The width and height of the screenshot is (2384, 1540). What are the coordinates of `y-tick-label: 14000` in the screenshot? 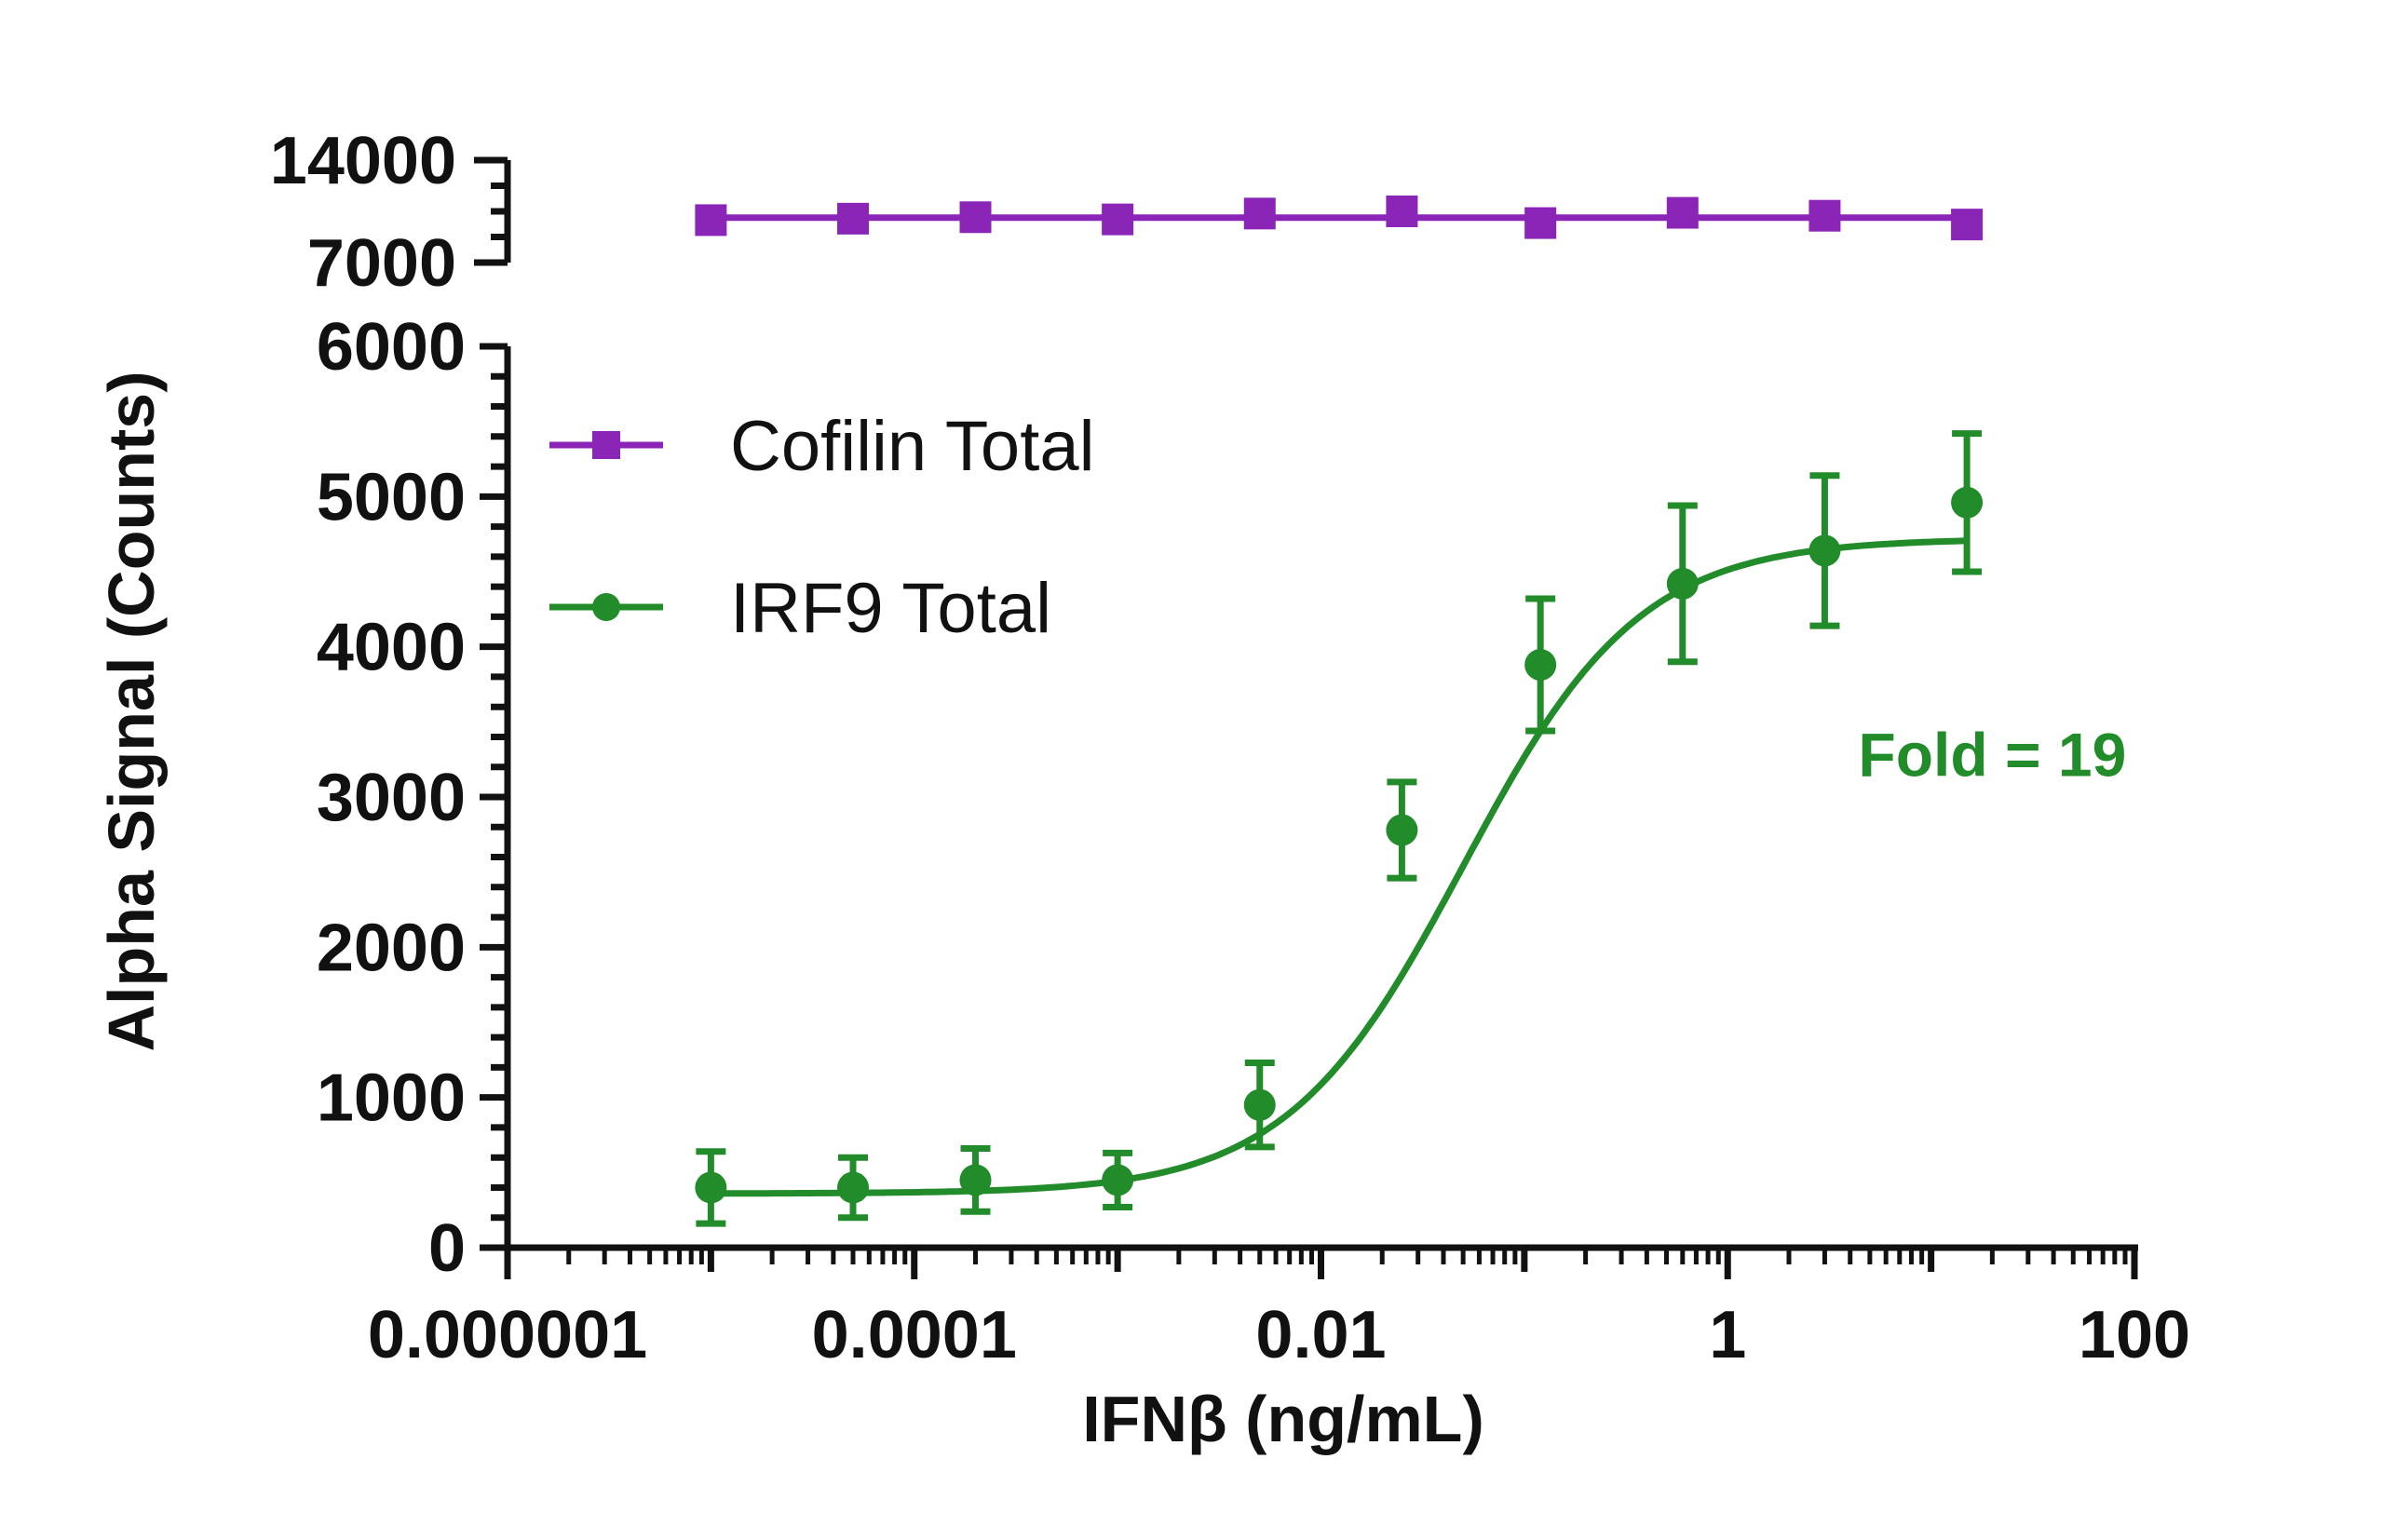 It's located at (363, 161).